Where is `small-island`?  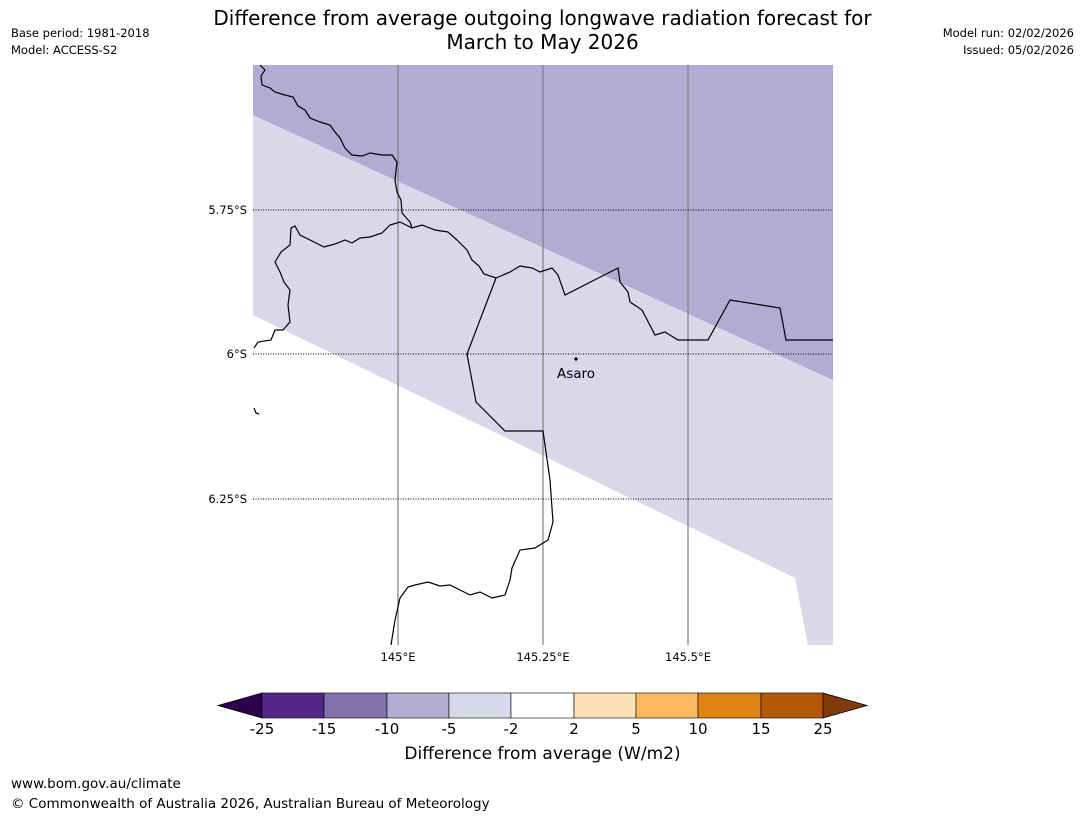 small-island is located at coordinates (256, 411).